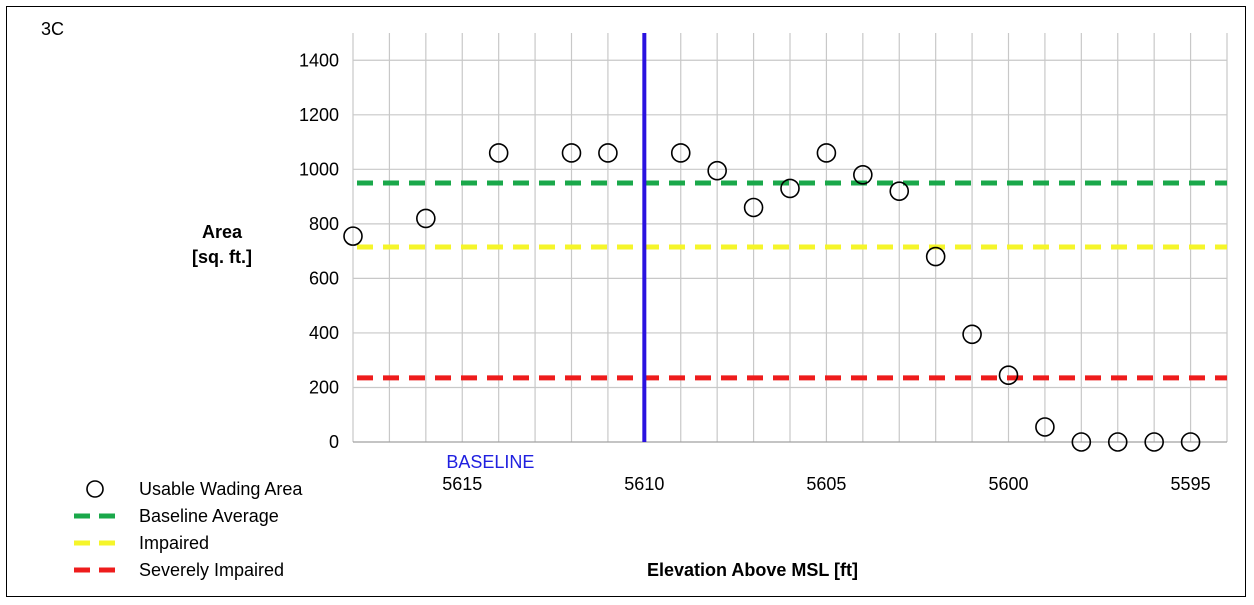 The image size is (1254, 605). What do you see at coordinates (99, 543) in the screenshot?
I see `yellow-dashed-line-icon` at bounding box center [99, 543].